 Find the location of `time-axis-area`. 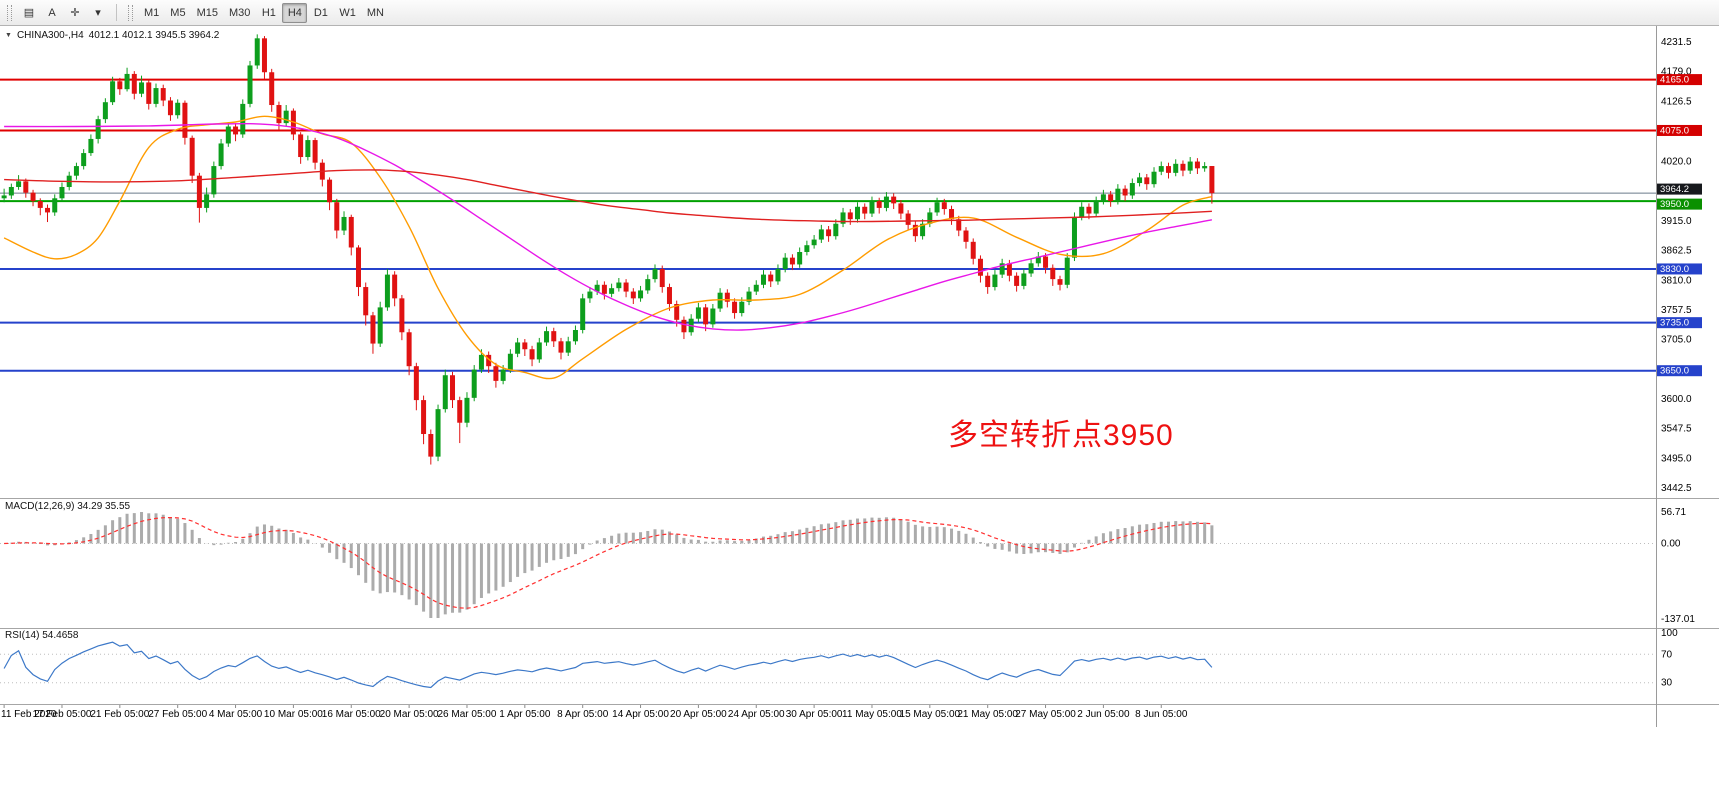

time-axis-area is located at coordinates (828, 715).